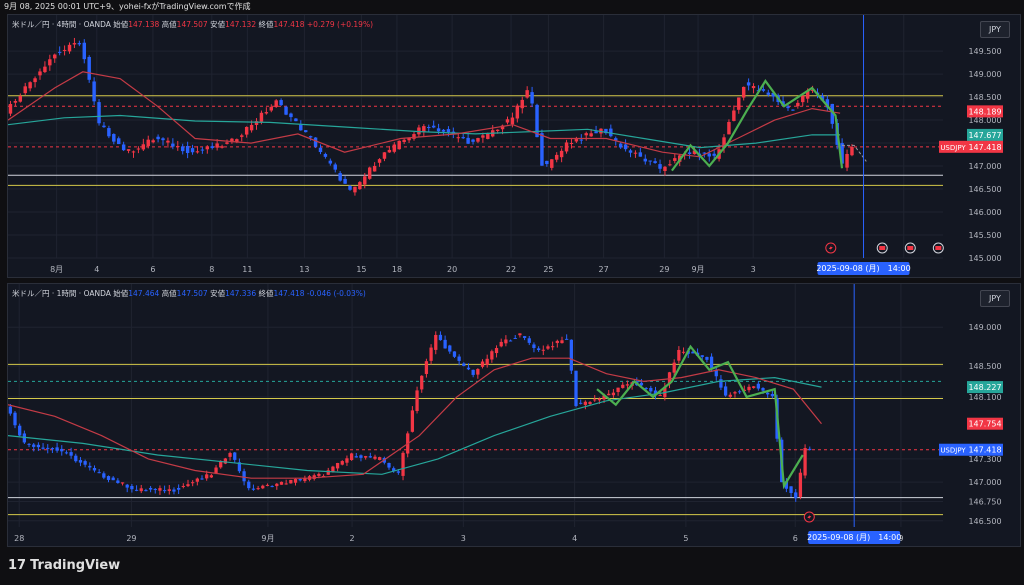 This screenshot has height=585, width=1024. Describe the element at coordinates (854, 537) in the screenshot. I see `cursor-date-label: 2025-09-08 (月) 14:00` at that location.